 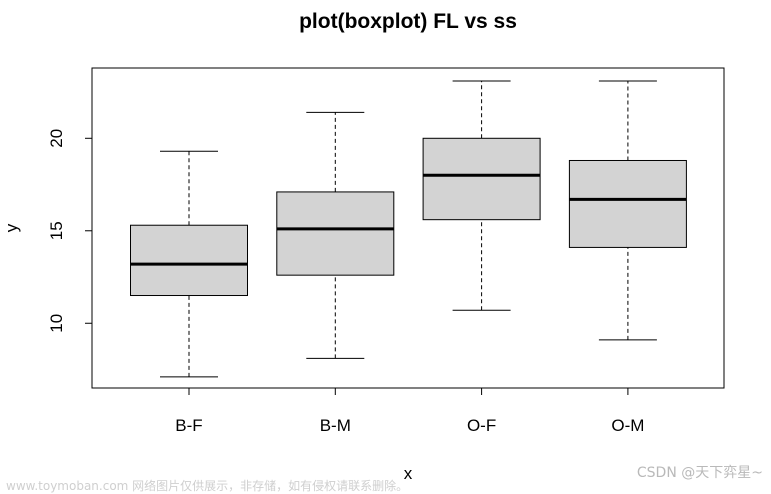 What do you see at coordinates (481, 425) in the screenshot?
I see `x-tick-label: O-F` at bounding box center [481, 425].